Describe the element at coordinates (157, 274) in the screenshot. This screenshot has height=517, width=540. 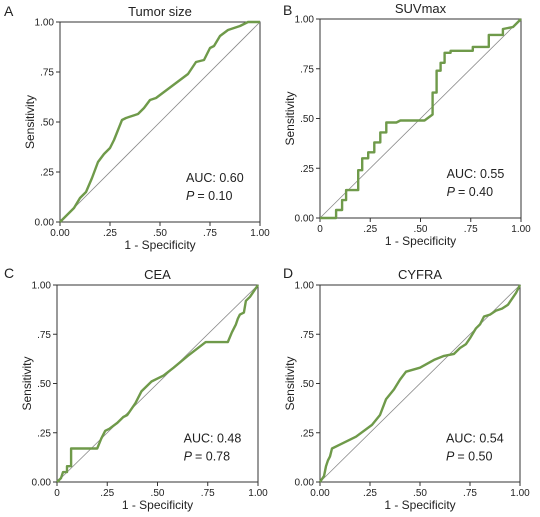
I see `chart-title: CEA` at that location.